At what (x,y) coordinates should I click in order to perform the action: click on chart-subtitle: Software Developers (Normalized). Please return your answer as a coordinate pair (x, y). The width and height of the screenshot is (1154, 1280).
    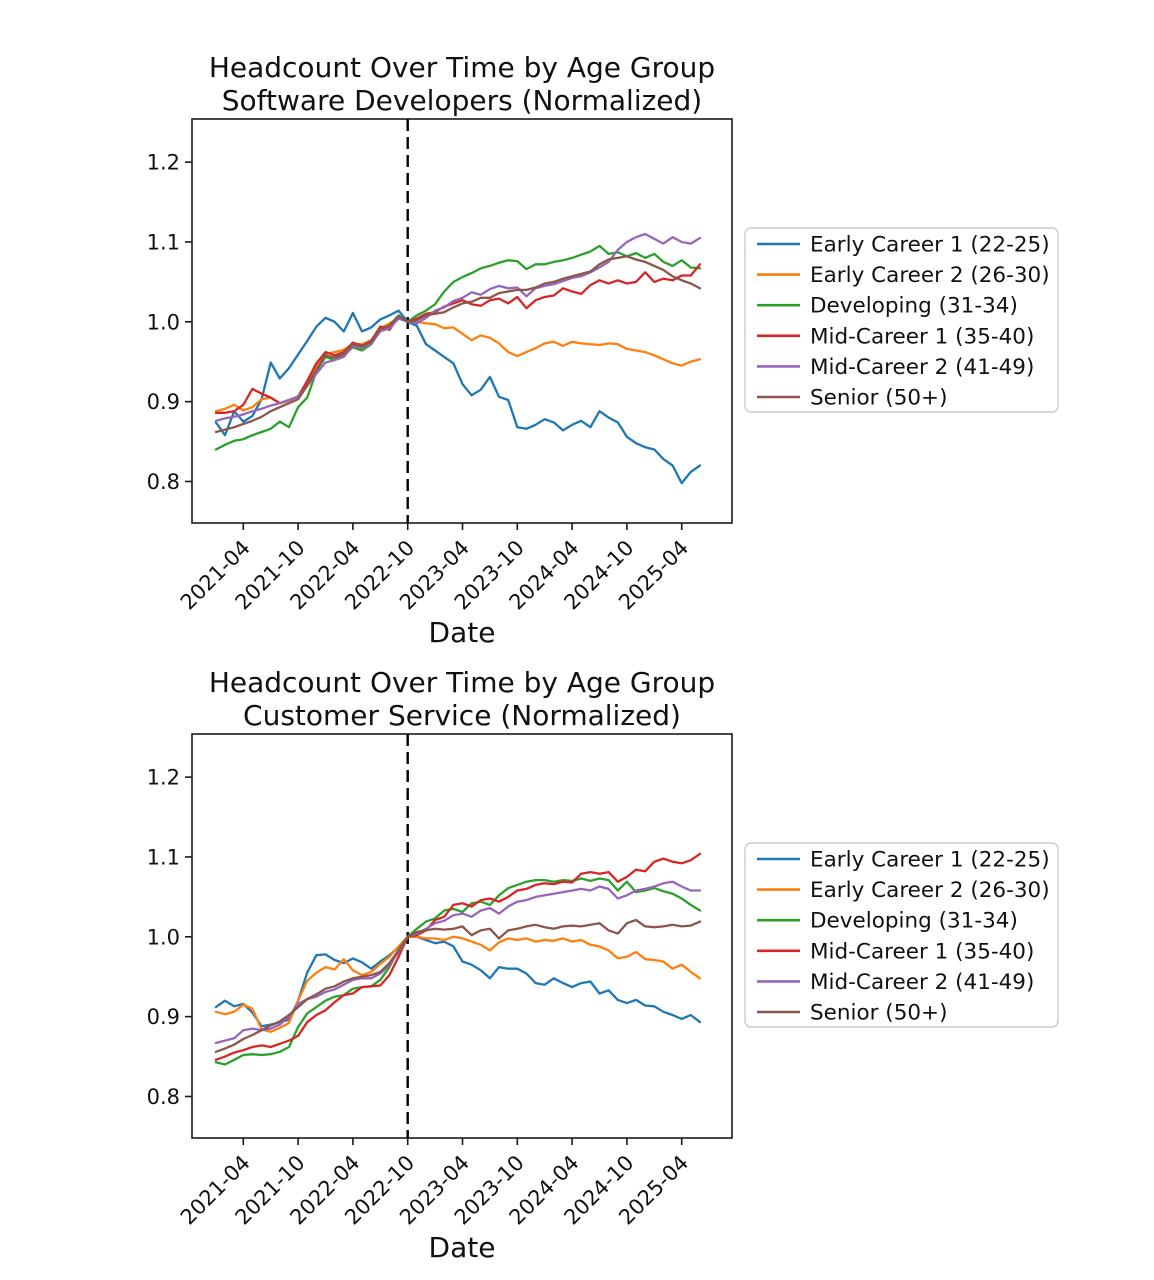
    Looking at the image, I should click on (462, 100).